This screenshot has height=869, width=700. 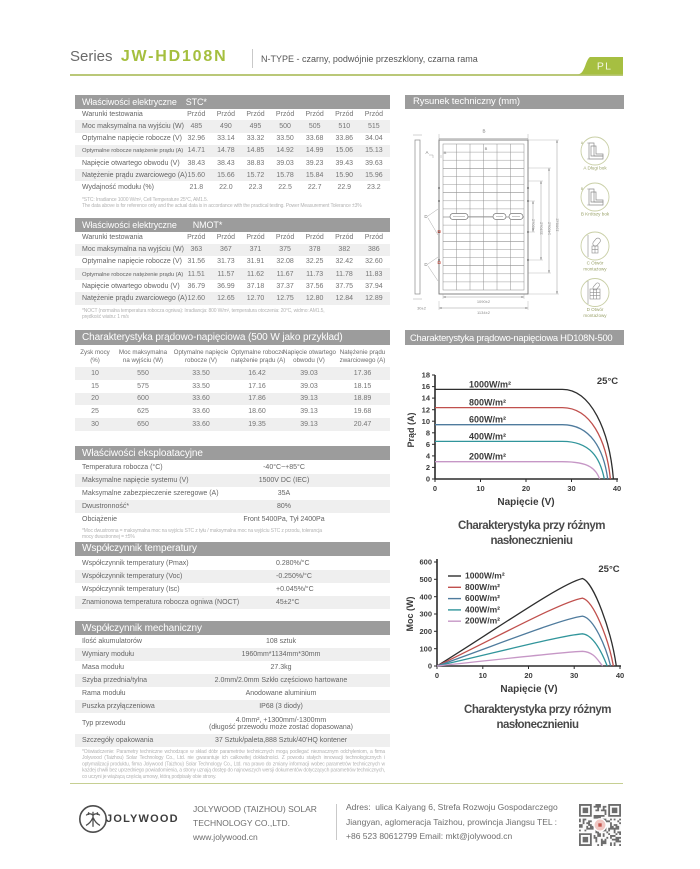 I want to click on svg-text: A Długi bok, so click(x=595, y=168).